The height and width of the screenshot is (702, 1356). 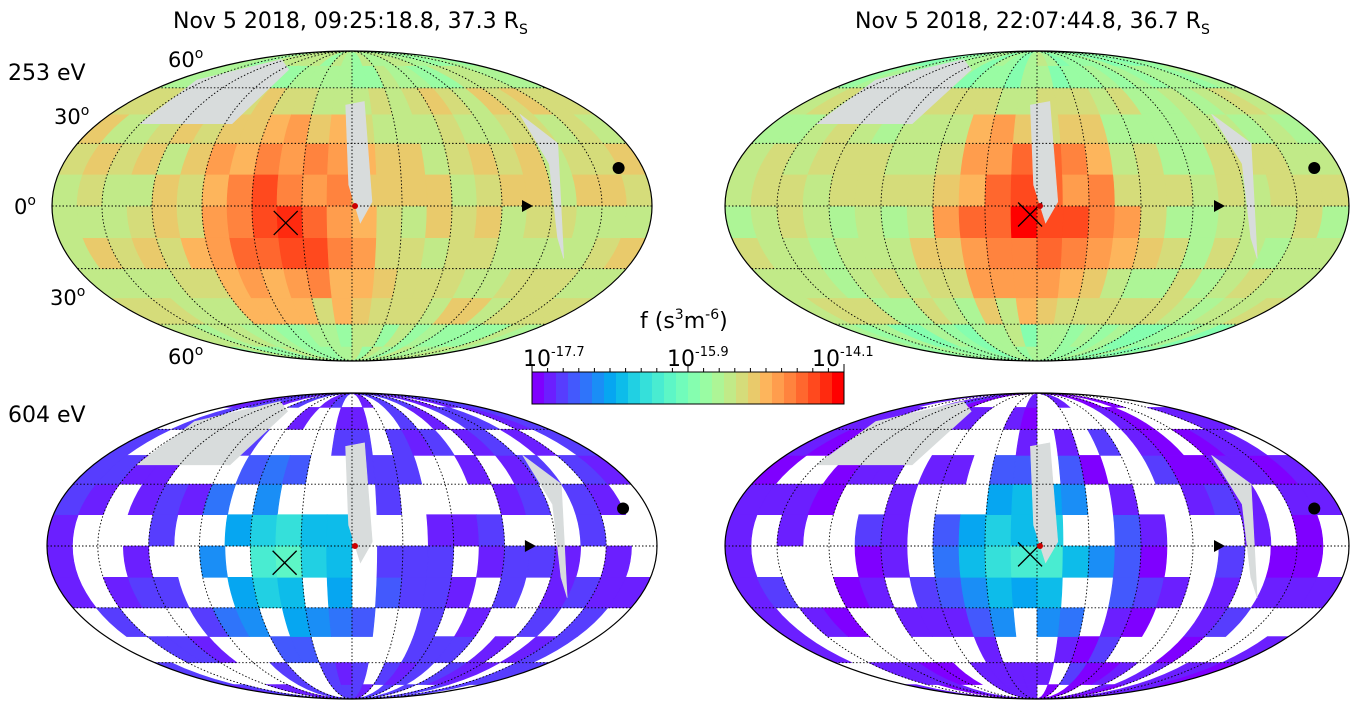 I want to click on colorbar-tick-min: 10-17.7, so click(x=554, y=358).